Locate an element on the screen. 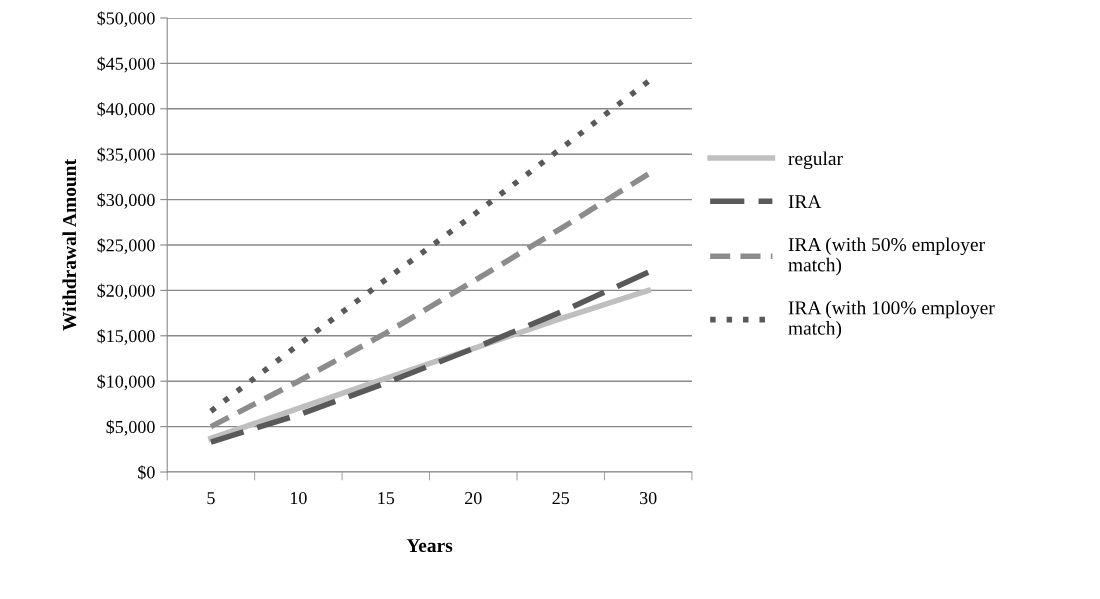 The width and height of the screenshot is (1100, 599). y-tick-label: $25,000 is located at coordinates (126, 246).